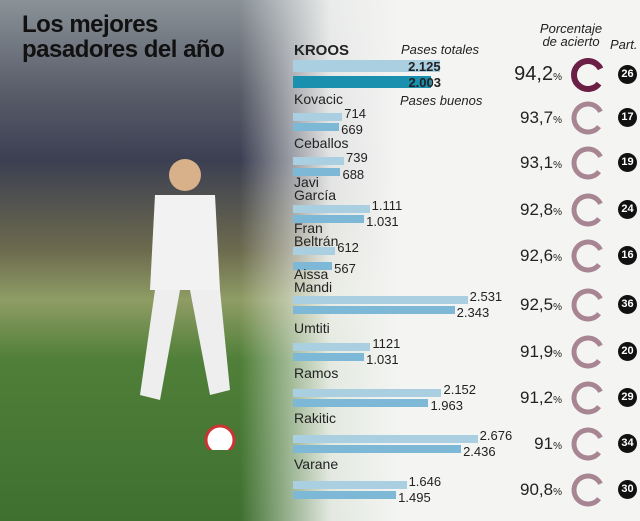  What do you see at coordinates (537, 162) in the screenshot?
I see `percent-number: 93,1` at bounding box center [537, 162].